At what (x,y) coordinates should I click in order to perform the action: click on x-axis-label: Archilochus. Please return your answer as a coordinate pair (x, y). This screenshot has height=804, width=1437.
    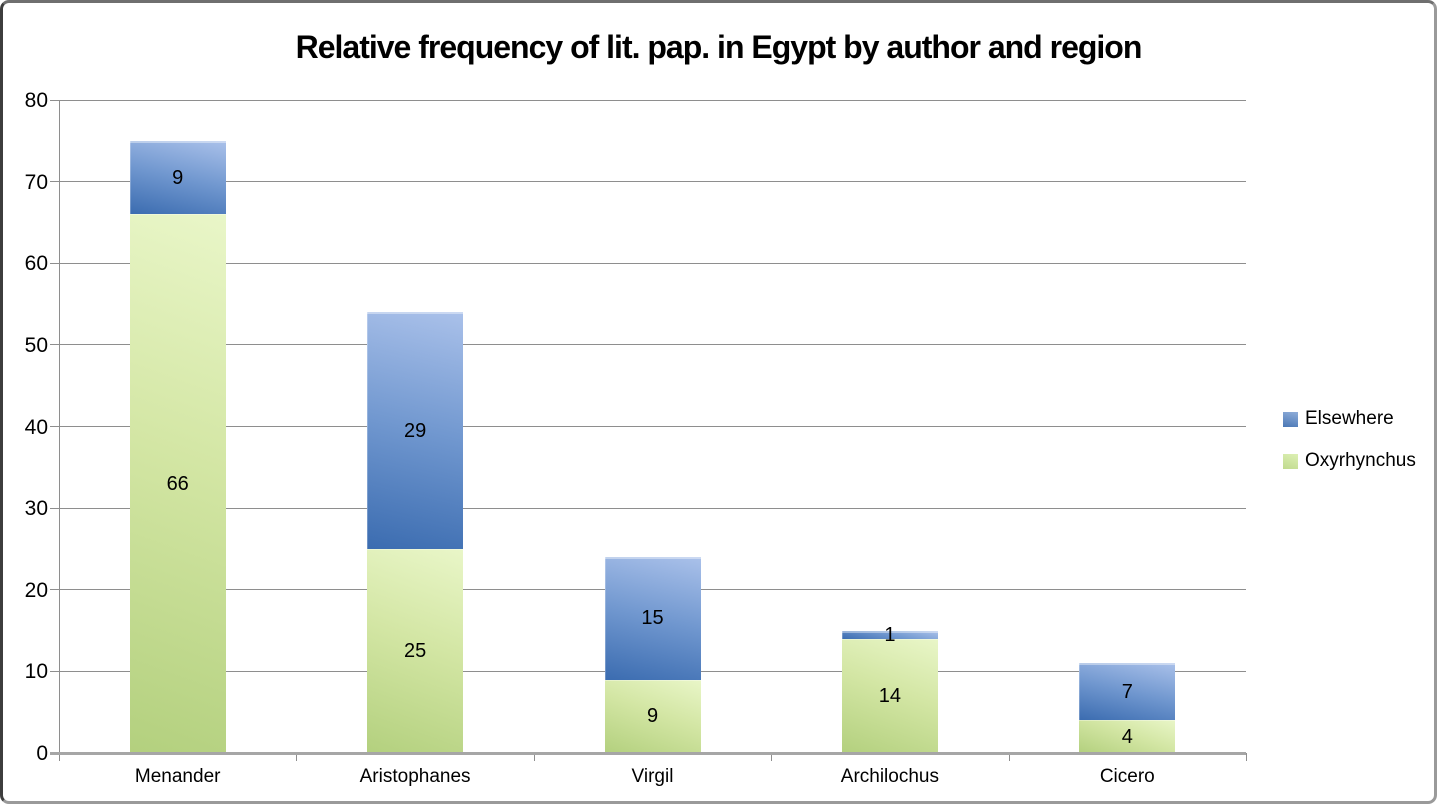
    Looking at the image, I should click on (889, 776).